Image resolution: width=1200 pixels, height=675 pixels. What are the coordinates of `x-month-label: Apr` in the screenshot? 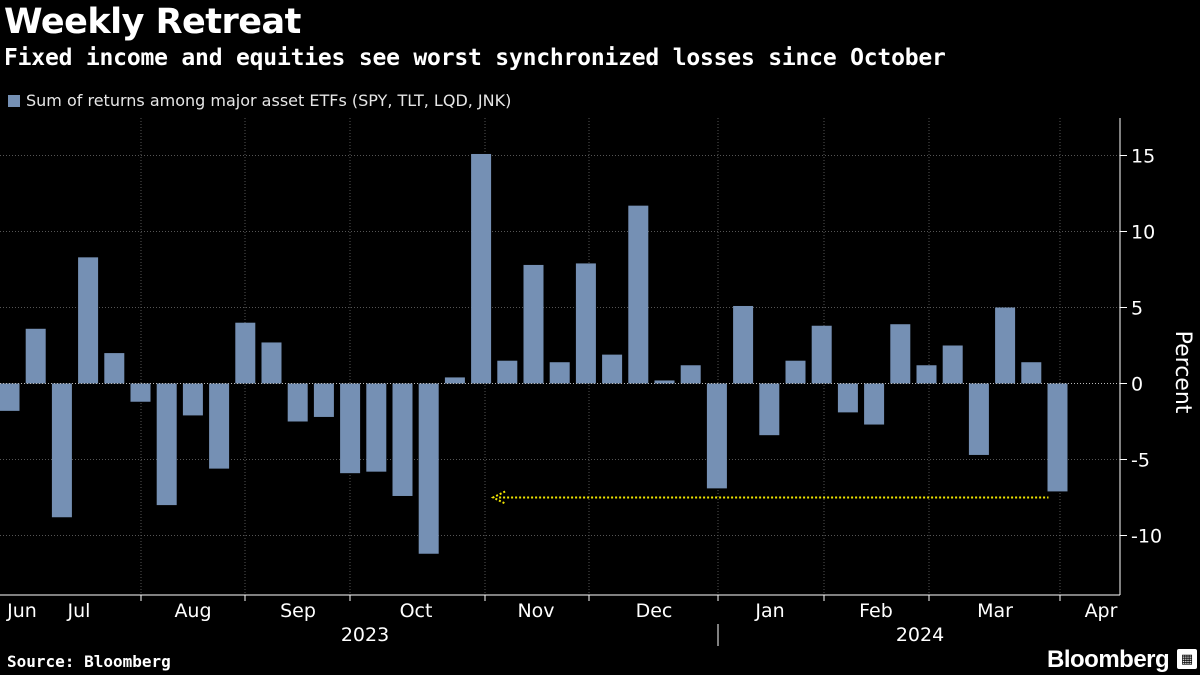 It's located at (1101, 611).